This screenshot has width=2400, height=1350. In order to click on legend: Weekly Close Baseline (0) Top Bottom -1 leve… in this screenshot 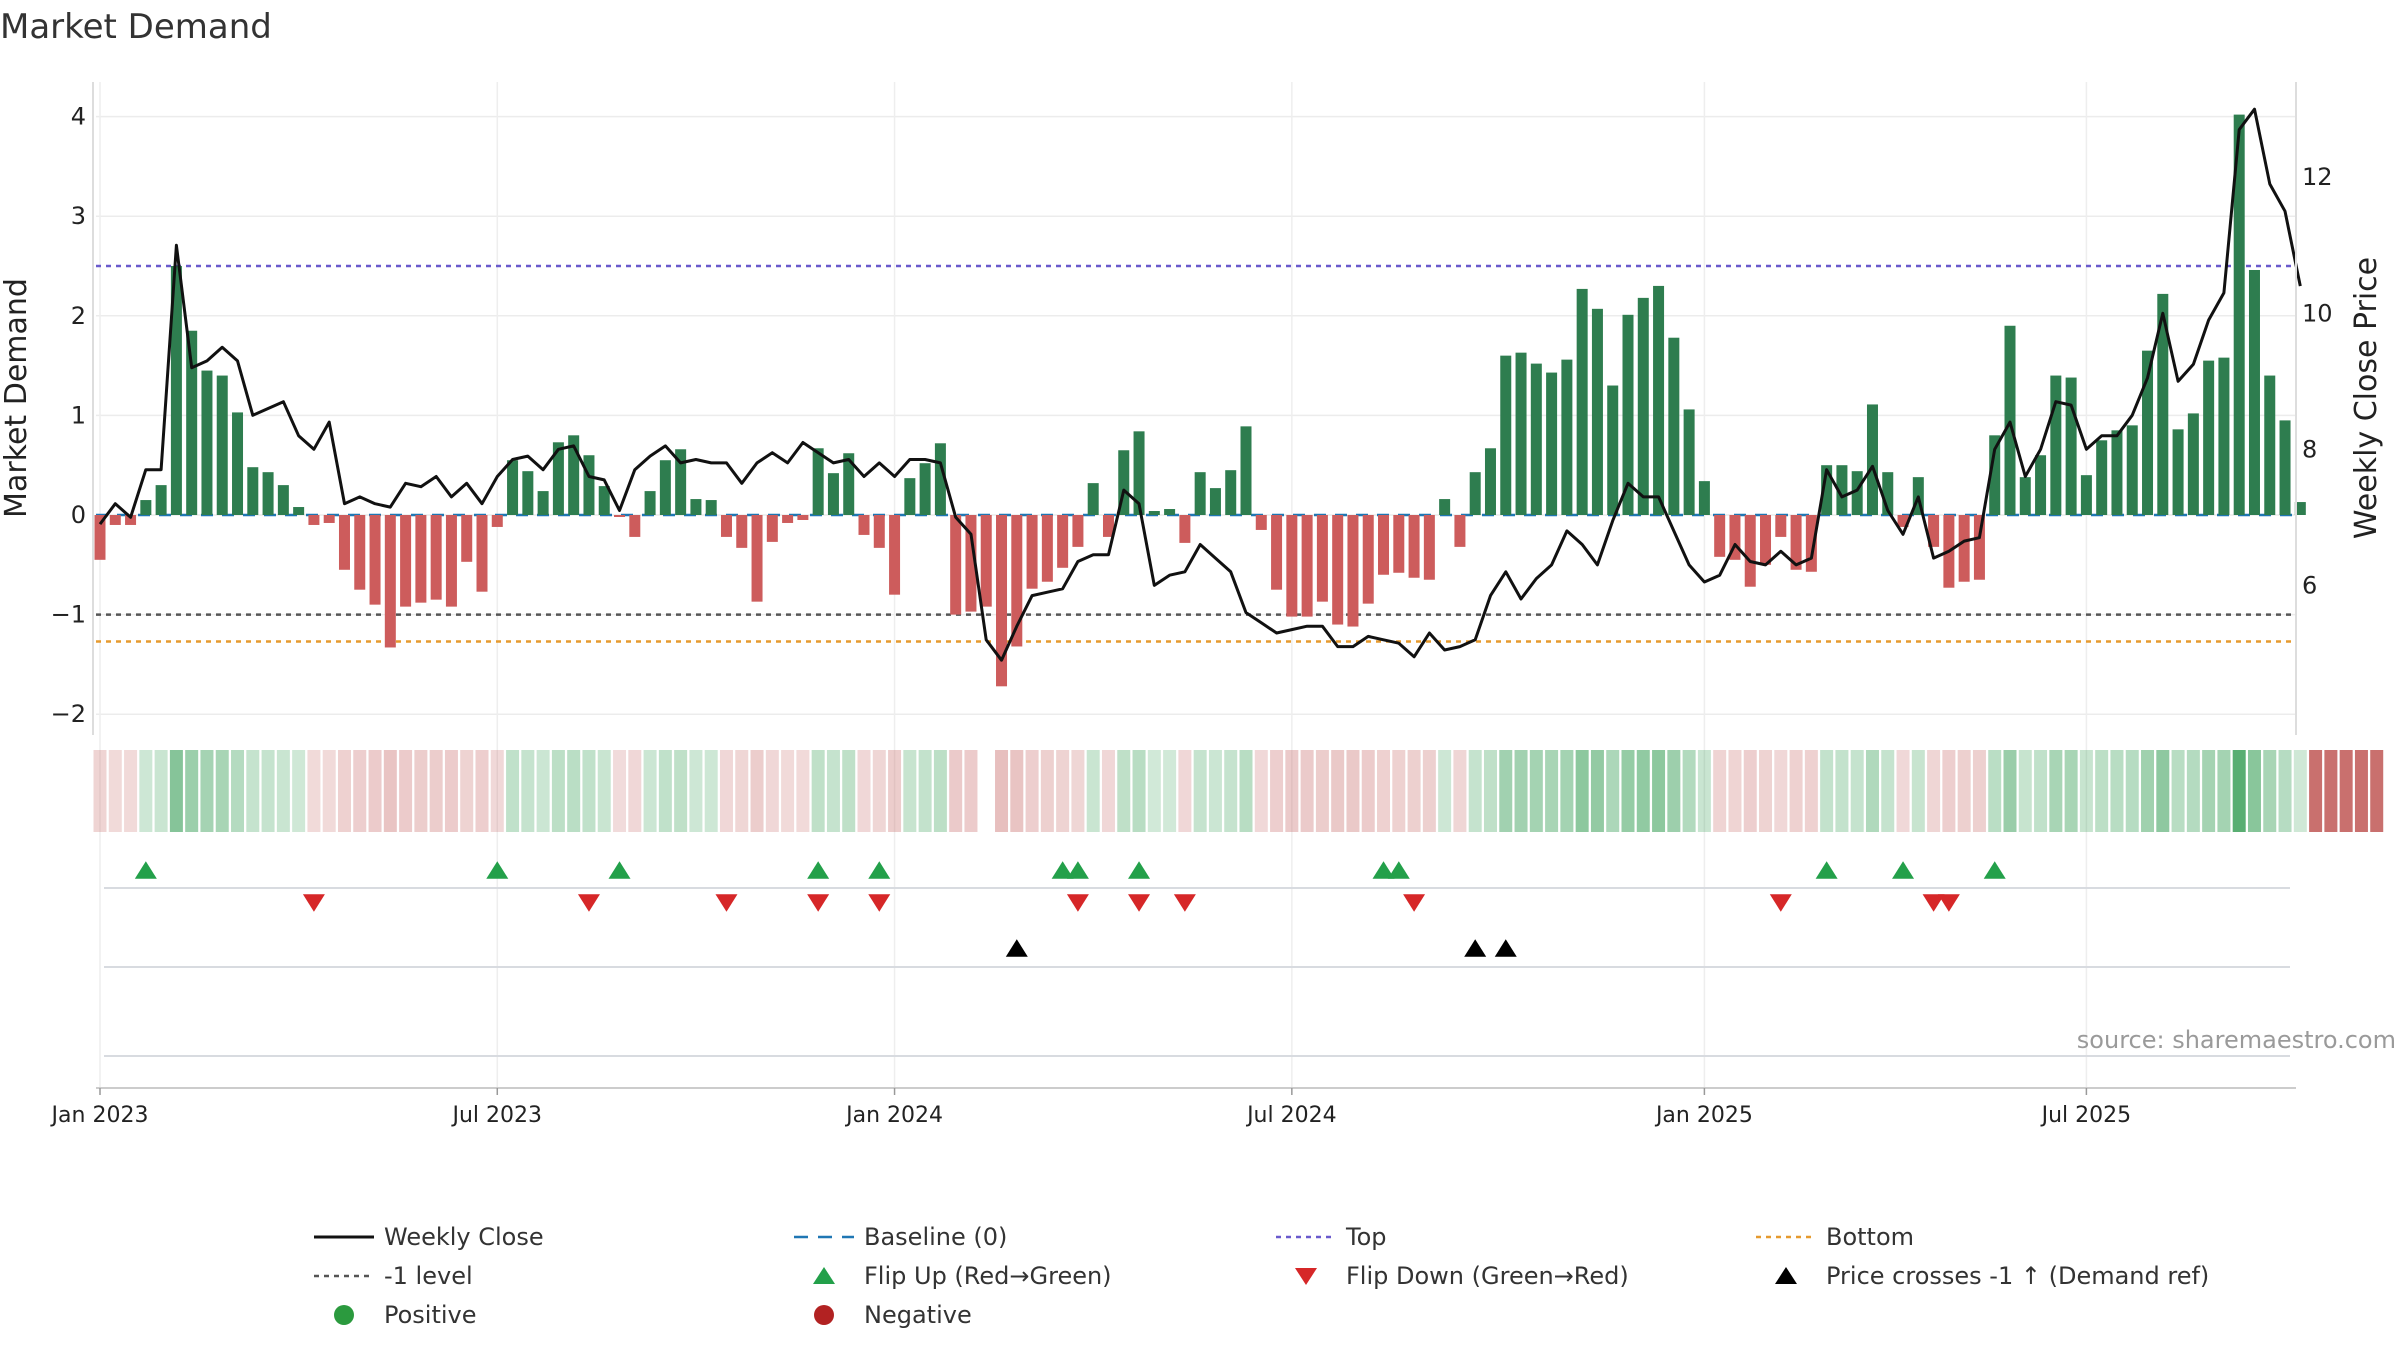, I will do `click(1261, 1276)`.